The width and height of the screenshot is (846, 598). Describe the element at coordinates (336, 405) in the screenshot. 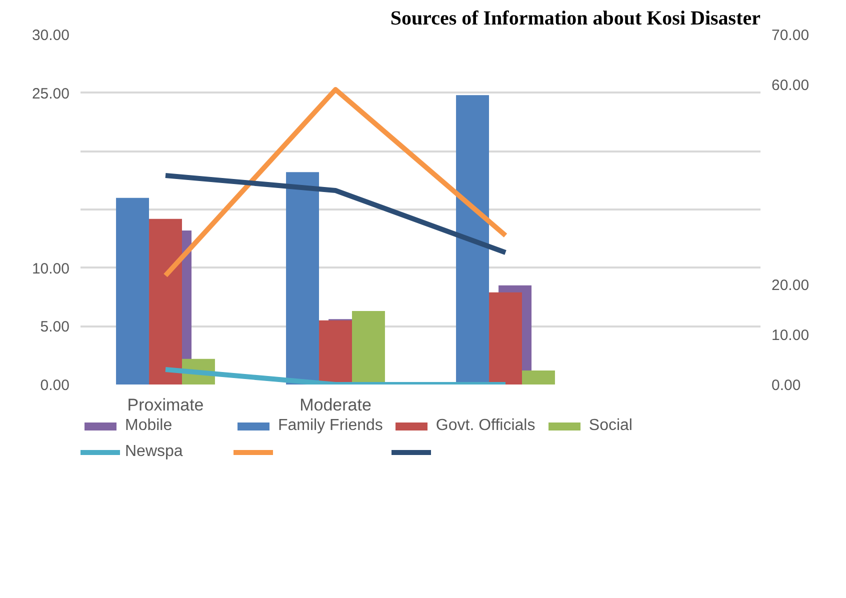

I see `x-tick-label: Moderate` at that location.